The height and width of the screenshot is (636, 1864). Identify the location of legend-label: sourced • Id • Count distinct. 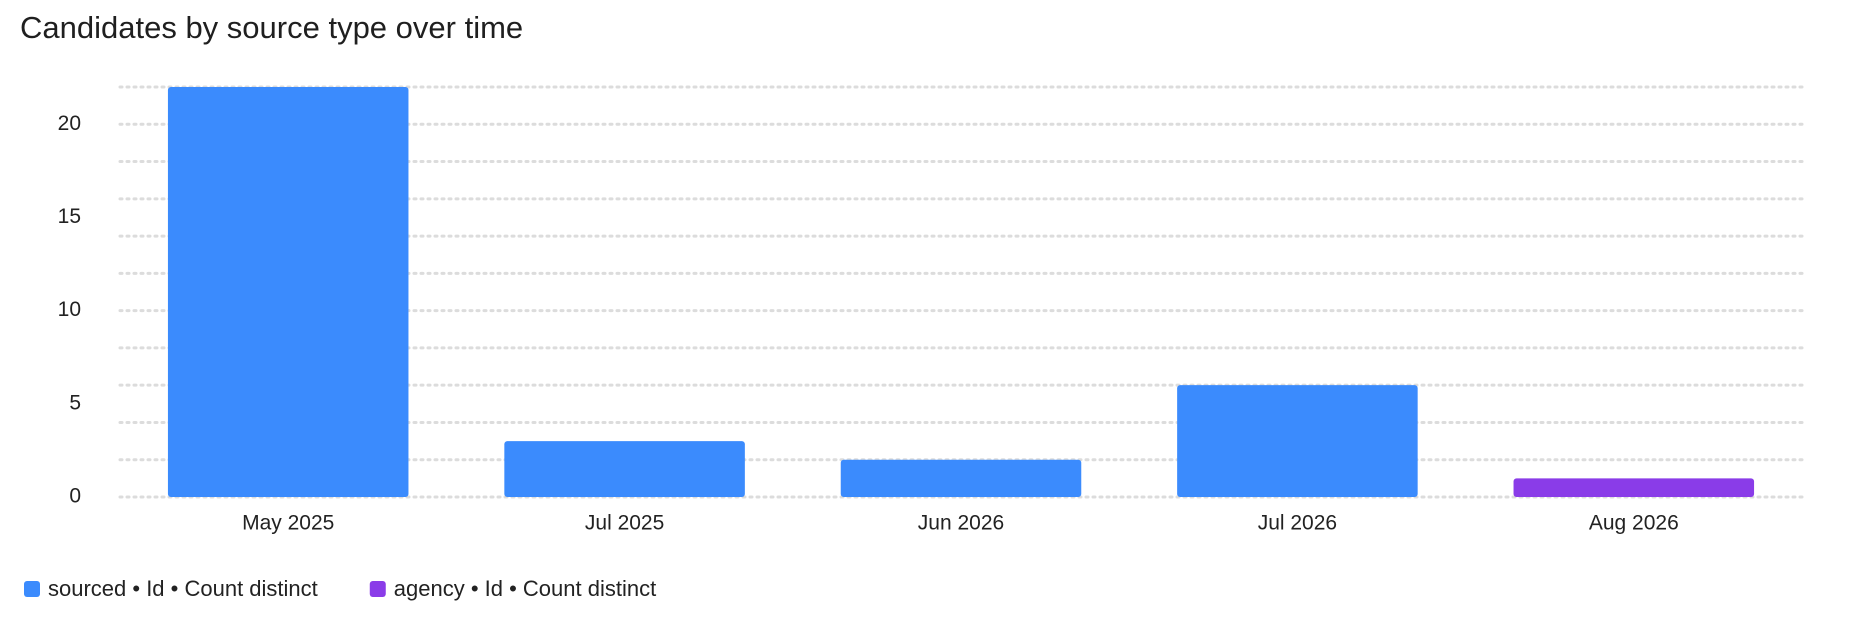
(183, 588).